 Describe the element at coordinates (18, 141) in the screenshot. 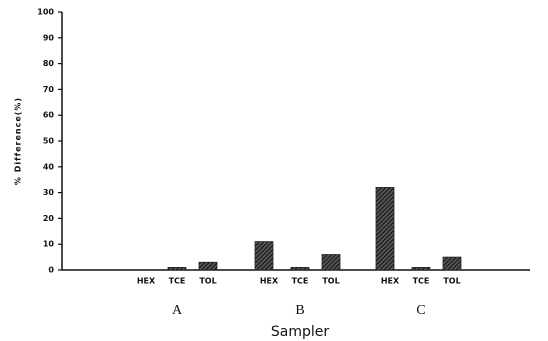

I see `y-axis-title: % Difference(%)` at that location.